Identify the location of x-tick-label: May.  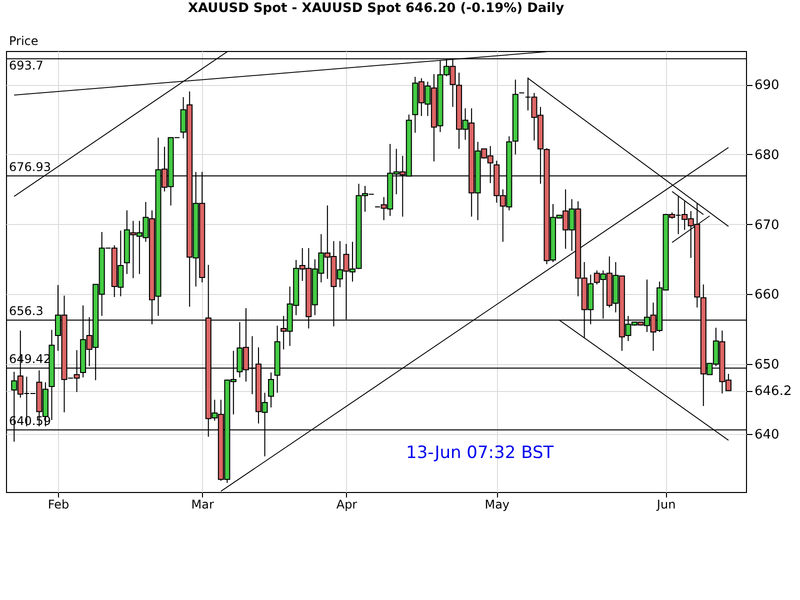
(497, 505).